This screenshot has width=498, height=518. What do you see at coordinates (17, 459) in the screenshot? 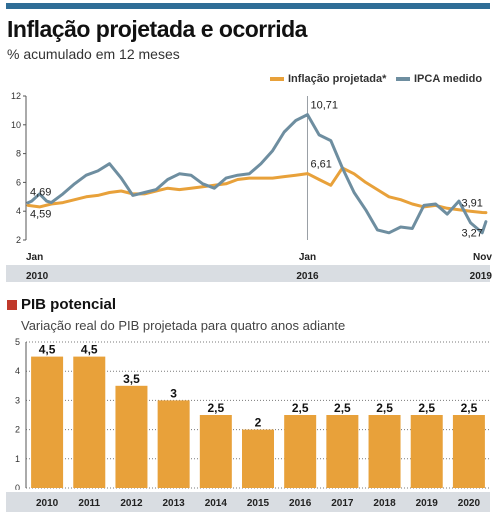
I see `bar-y-tick-label: 1` at bounding box center [17, 459].